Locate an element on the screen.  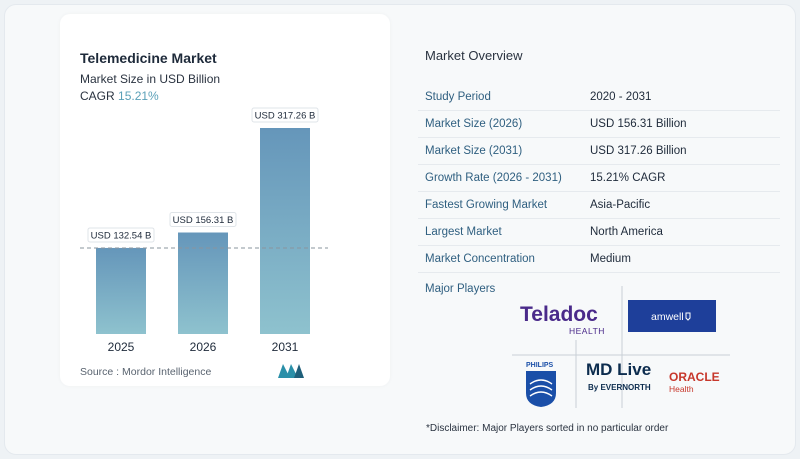
overview-key: Market Size (2031) is located at coordinates (474, 151).